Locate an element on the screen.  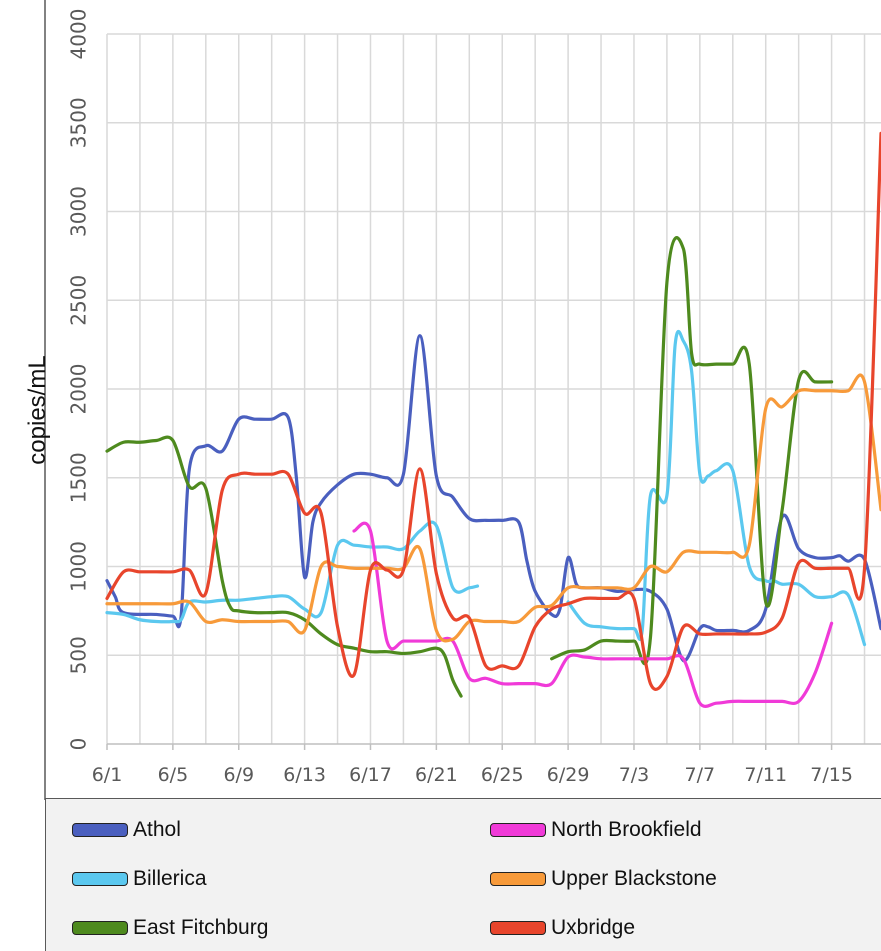
x-tick-label: 6/29 is located at coordinates (568, 775).